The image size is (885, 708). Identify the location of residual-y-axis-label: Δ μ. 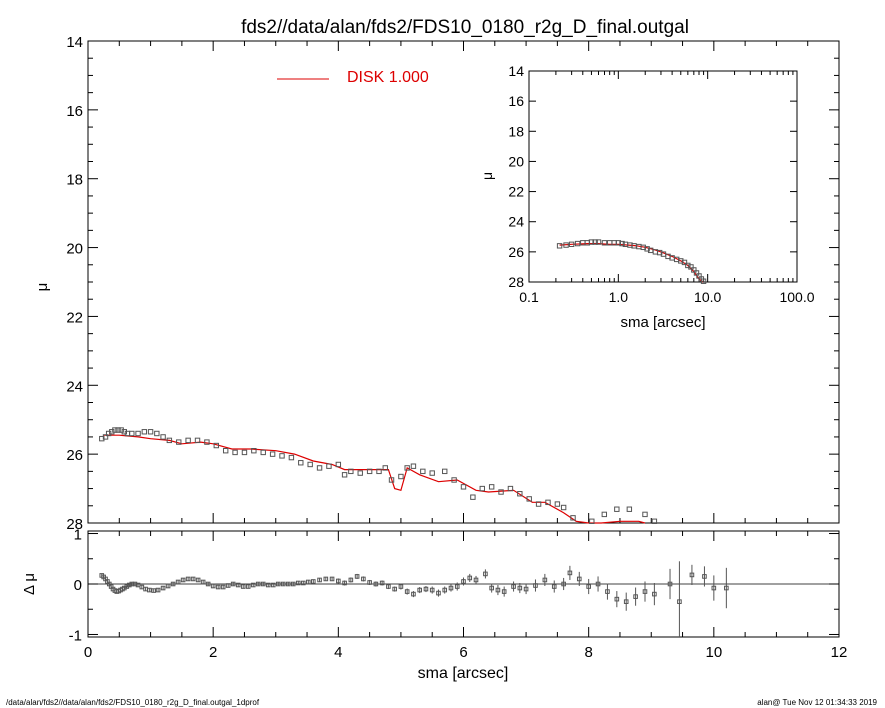
(29, 584).